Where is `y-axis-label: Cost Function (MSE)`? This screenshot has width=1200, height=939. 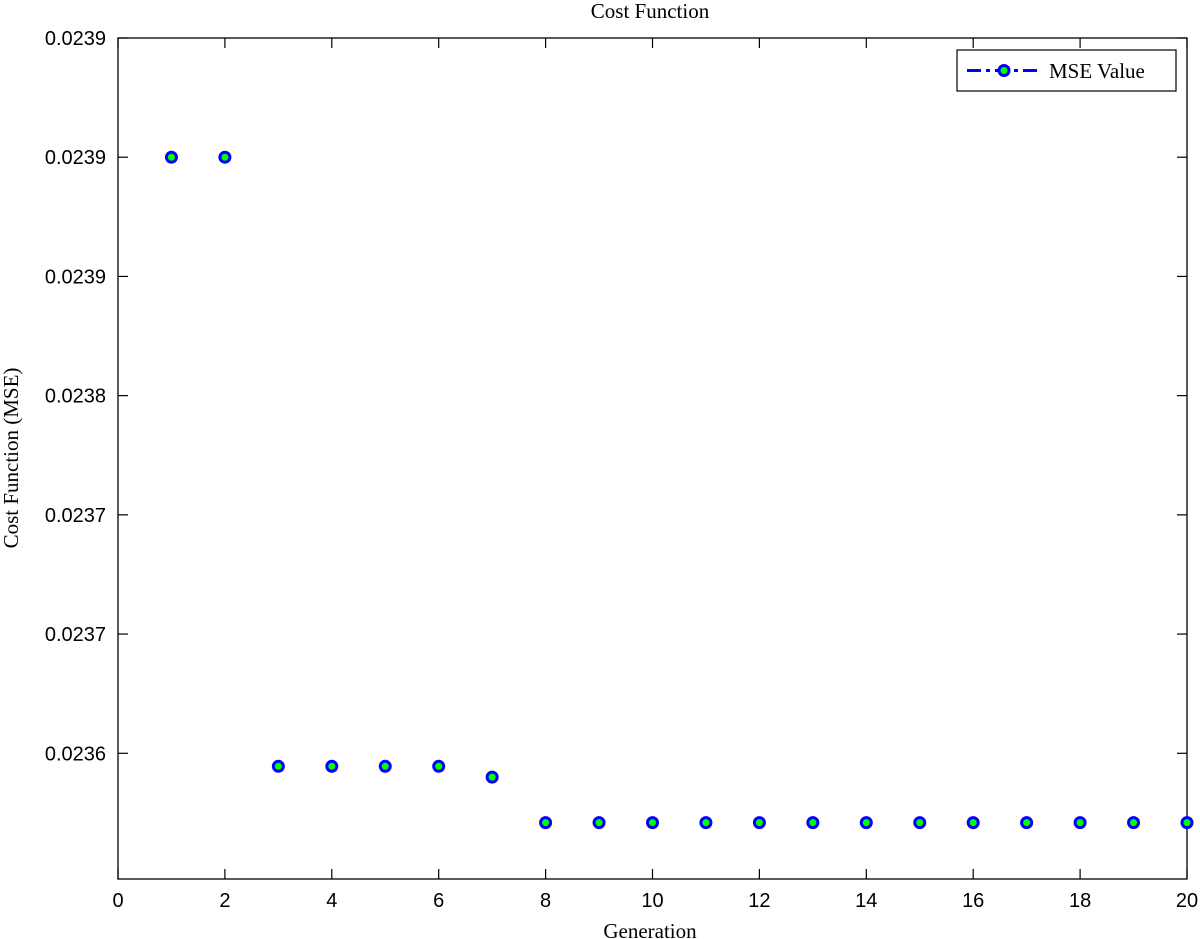
y-axis-label: Cost Function (MSE) is located at coordinates (11, 458).